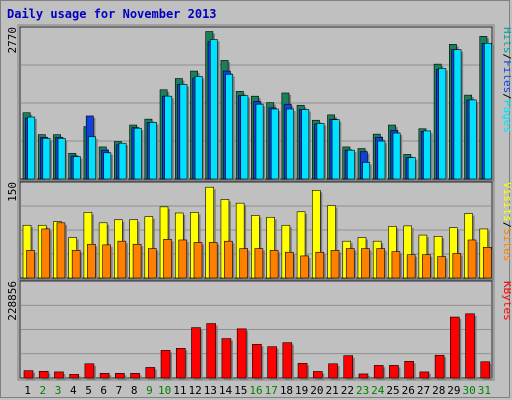 Image resolution: width=512 pixels, height=400 pixels. I want to click on day-label-11: 11, so click(179, 390).